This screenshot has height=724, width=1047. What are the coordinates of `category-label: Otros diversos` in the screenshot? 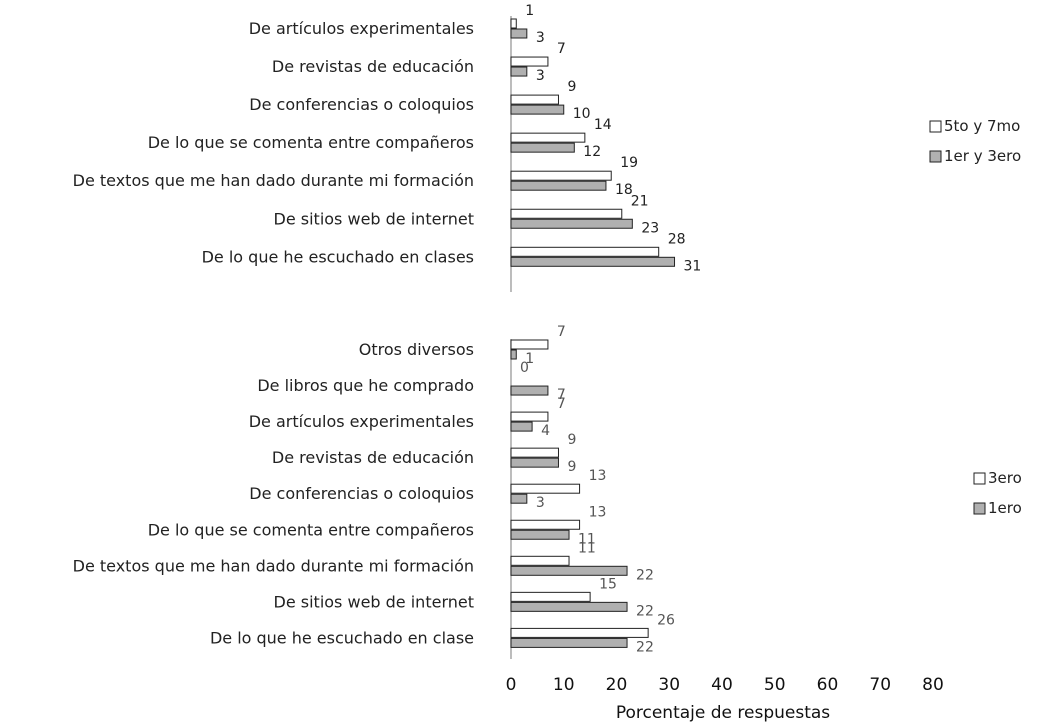 It's located at (416, 349).